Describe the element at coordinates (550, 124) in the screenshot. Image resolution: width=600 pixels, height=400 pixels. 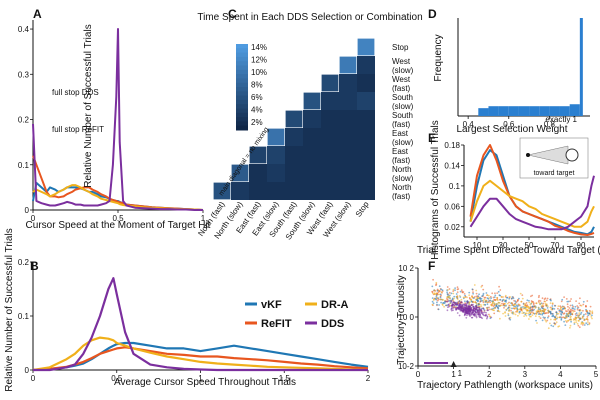
I see `panel-d-xtick-0-8: 0.8` at that location.